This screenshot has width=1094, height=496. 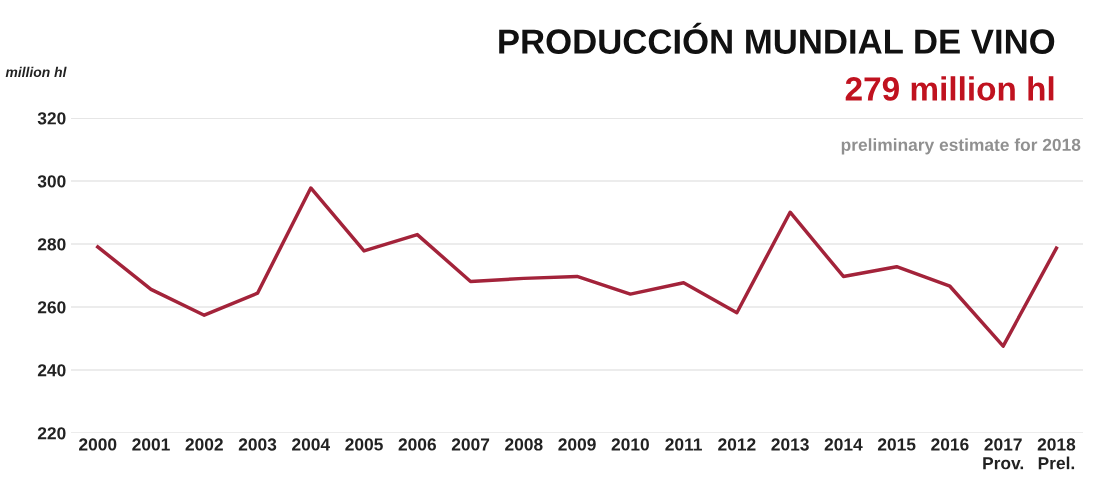 What do you see at coordinates (311, 444) in the screenshot?
I see `x-tick-label: 2004` at bounding box center [311, 444].